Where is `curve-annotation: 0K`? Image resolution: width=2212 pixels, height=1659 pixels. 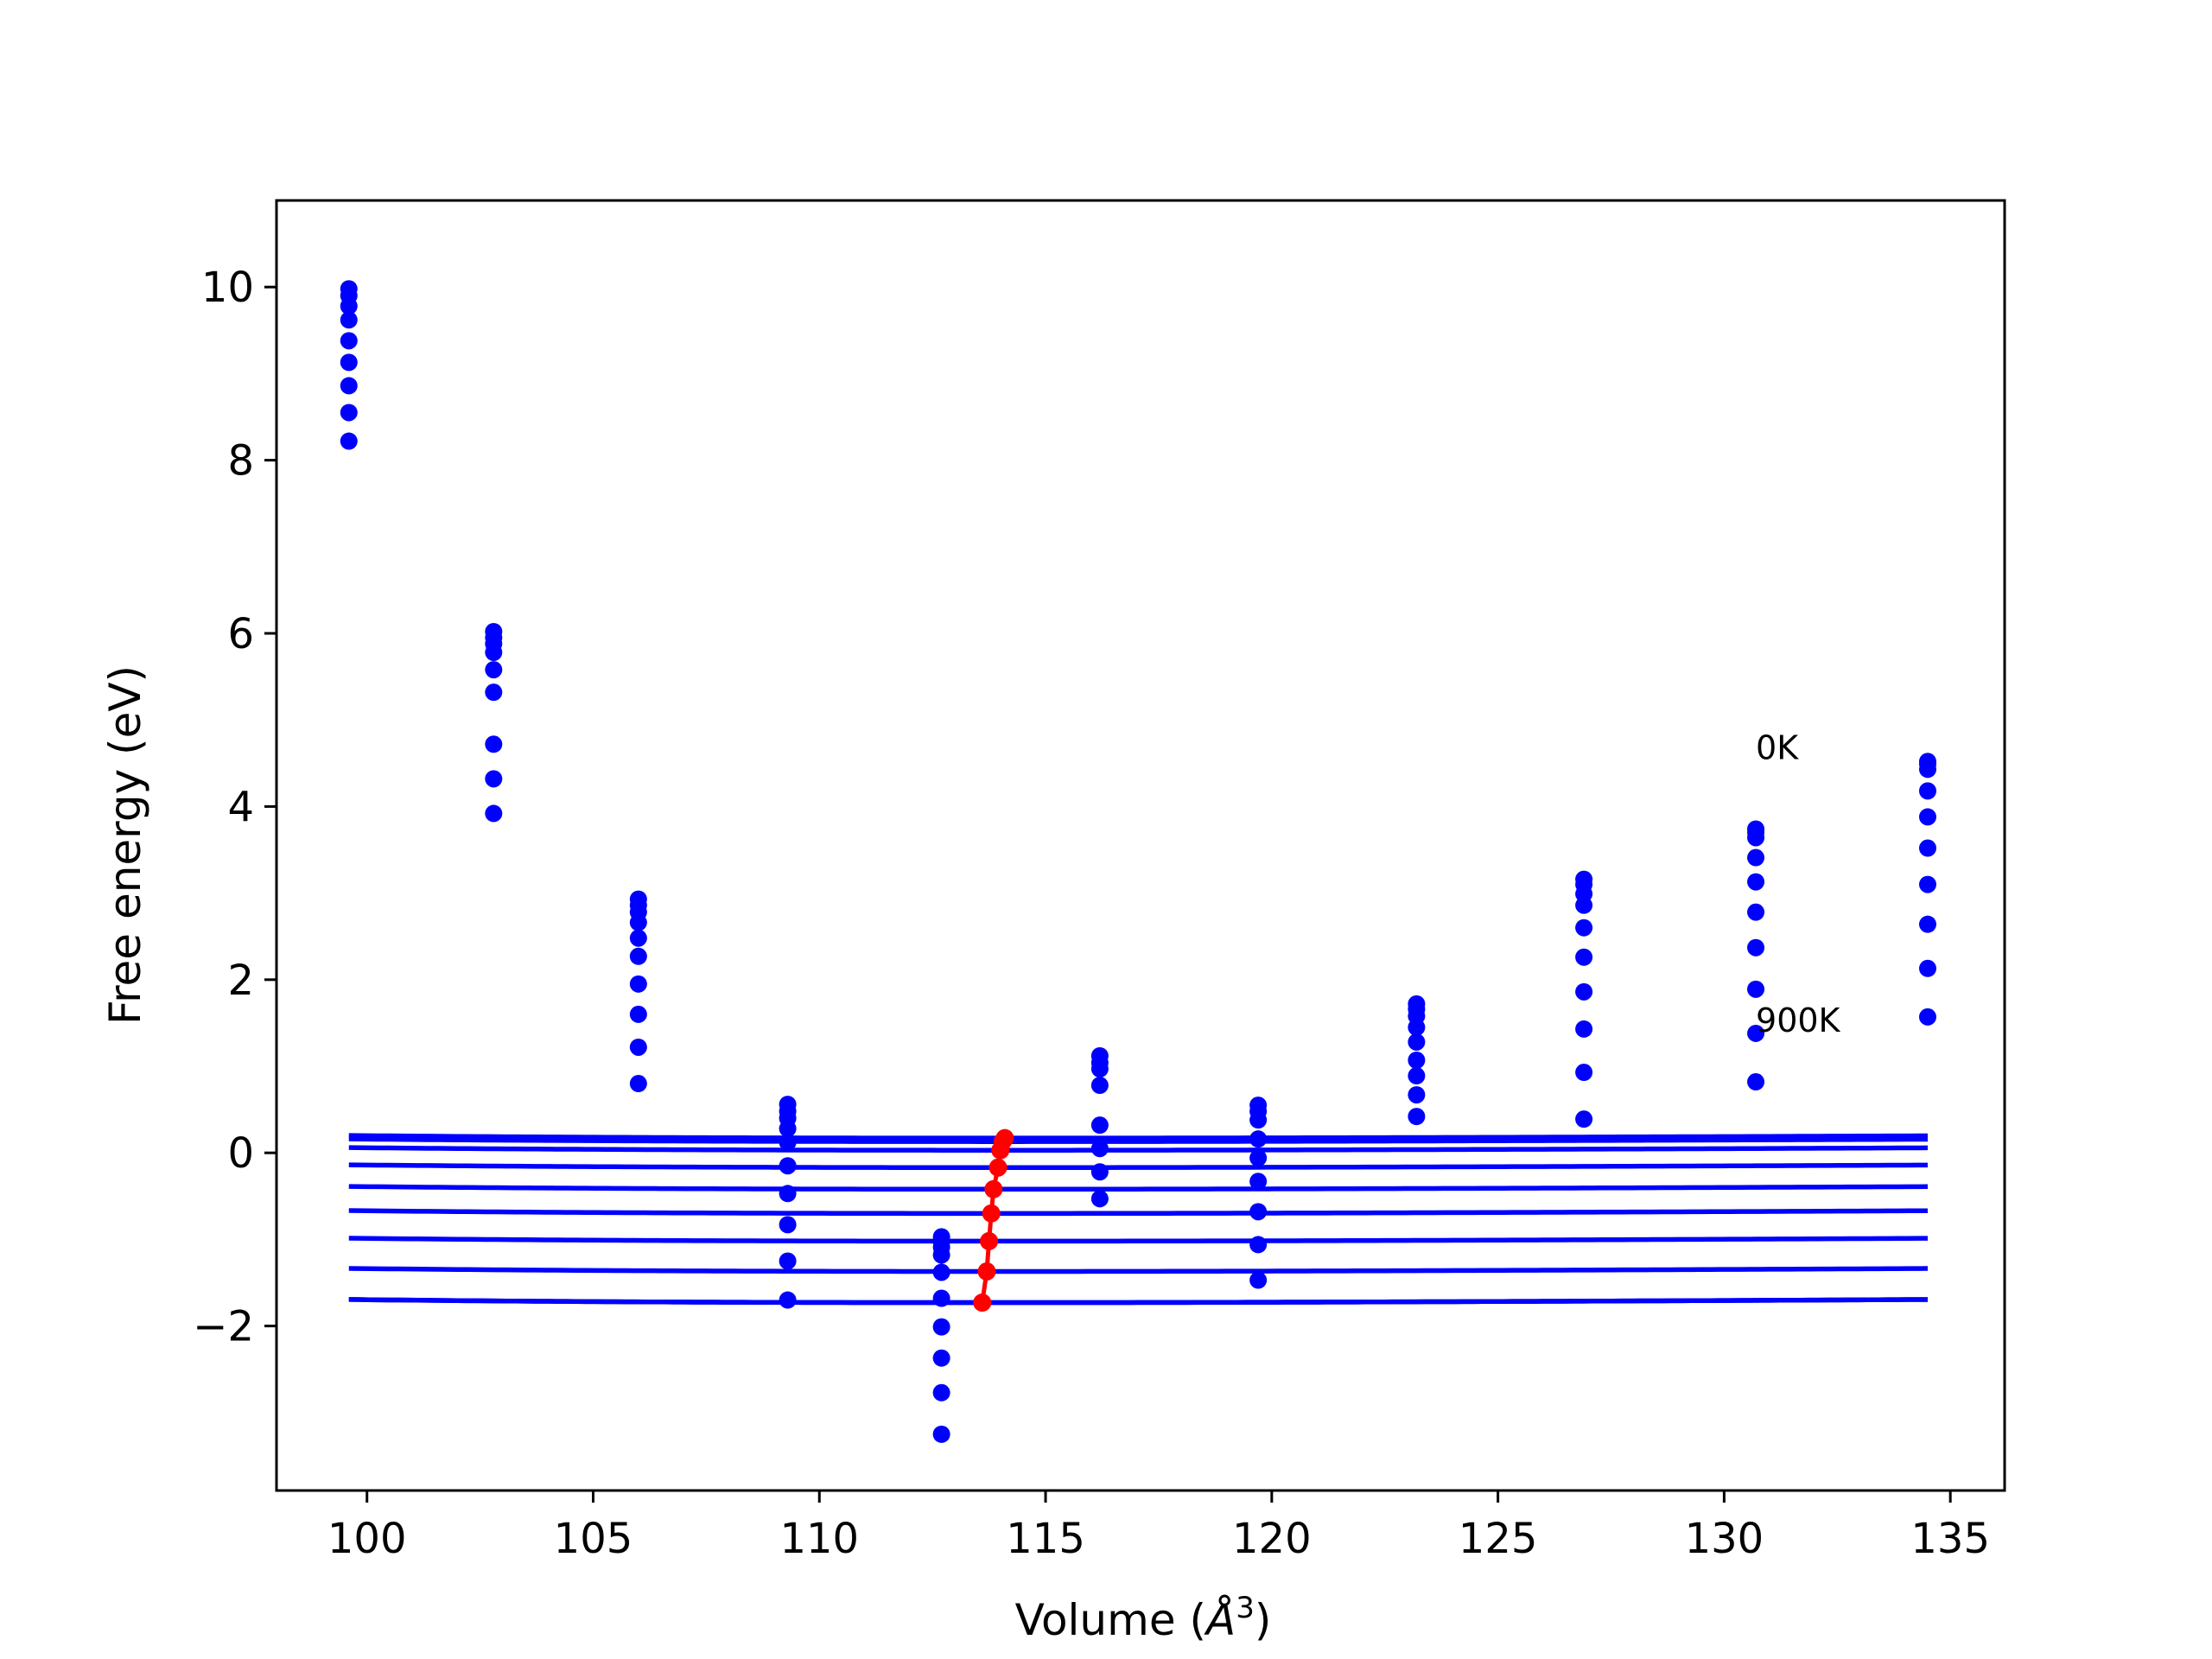
curve-annotation: 0K is located at coordinates (1777, 747).